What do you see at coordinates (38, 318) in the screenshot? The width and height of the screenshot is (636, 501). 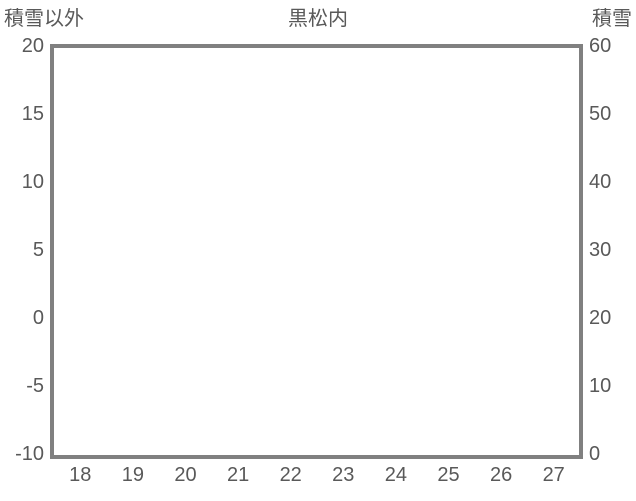 I see `y-axis-tick-0: 0` at bounding box center [38, 318].